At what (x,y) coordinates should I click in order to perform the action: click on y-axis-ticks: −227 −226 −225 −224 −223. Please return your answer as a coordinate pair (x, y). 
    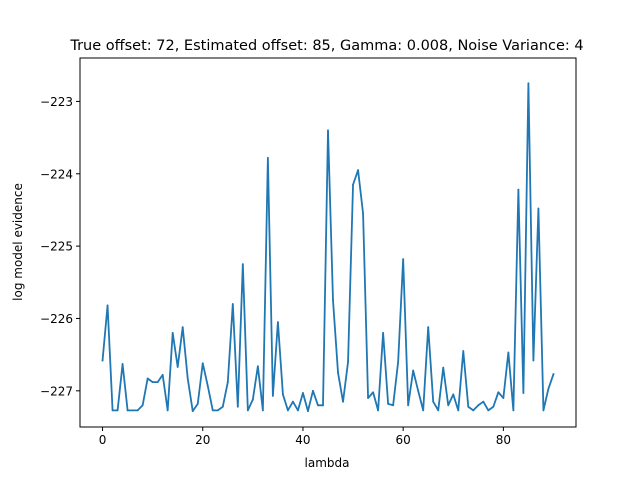
    Looking at the image, I should click on (60, 246).